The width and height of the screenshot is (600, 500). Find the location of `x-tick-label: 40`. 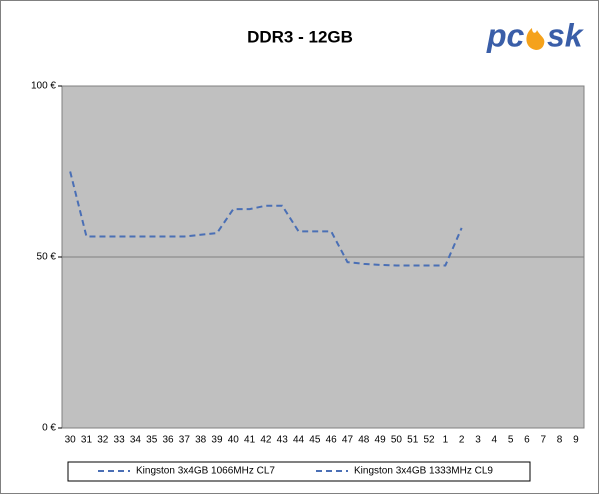

x-tick-label: 40 is located at coordinates (234, 440).